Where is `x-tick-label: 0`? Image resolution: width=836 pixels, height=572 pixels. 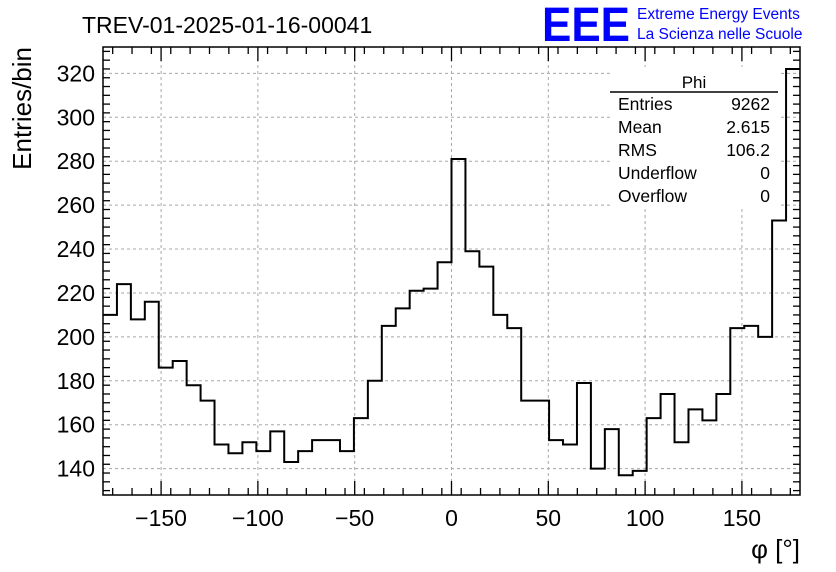 x-tick-label: 0 is located at coordinates (451, 518).